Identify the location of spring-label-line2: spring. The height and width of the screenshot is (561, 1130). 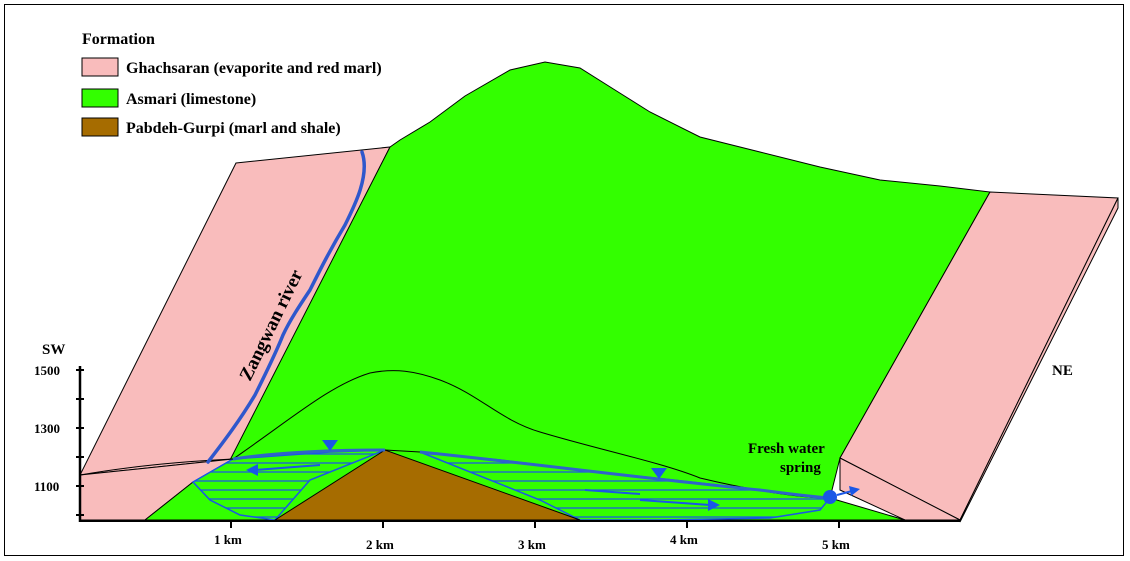
(800, 468).